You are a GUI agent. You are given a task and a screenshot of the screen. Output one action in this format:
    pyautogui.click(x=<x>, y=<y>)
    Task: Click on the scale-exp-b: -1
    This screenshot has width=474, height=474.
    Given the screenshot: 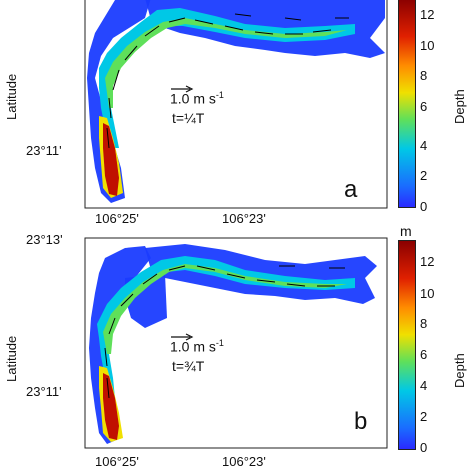 What is the action you would take?
    pyautogui.click(x=219, y=343)
    